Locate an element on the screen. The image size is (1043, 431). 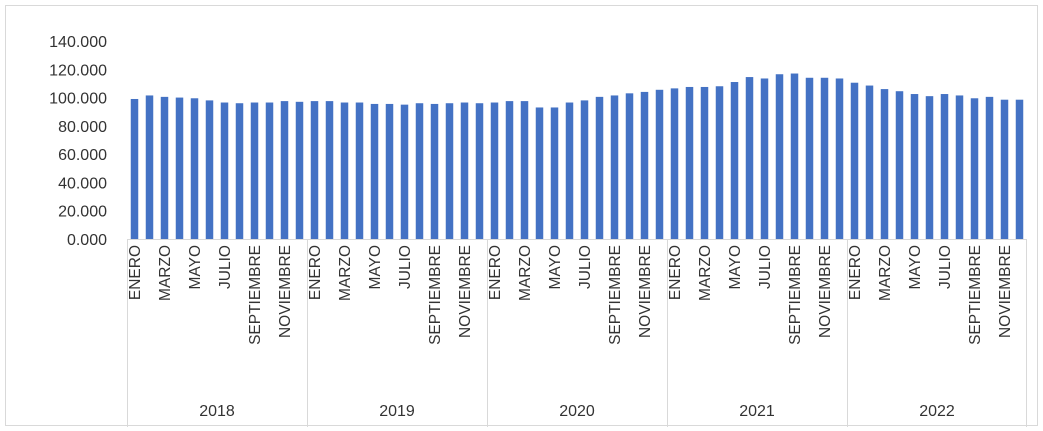
year-label: 2019 is located at coordinates (397, 411).